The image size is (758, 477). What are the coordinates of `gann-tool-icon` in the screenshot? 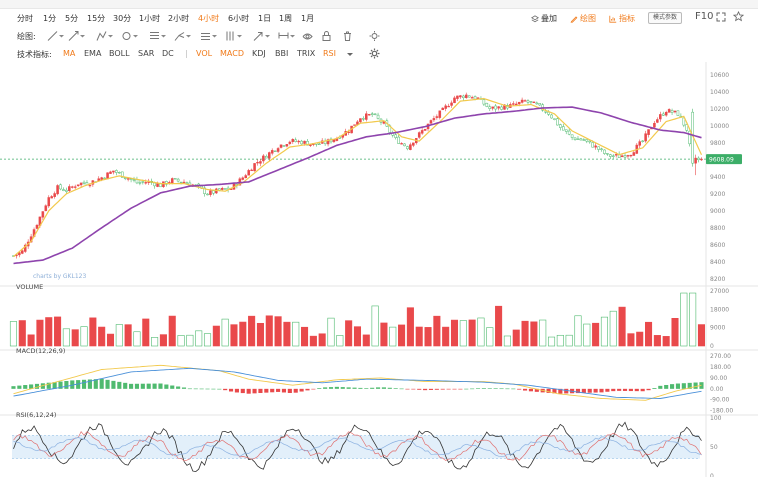 It's located at (230, 36).